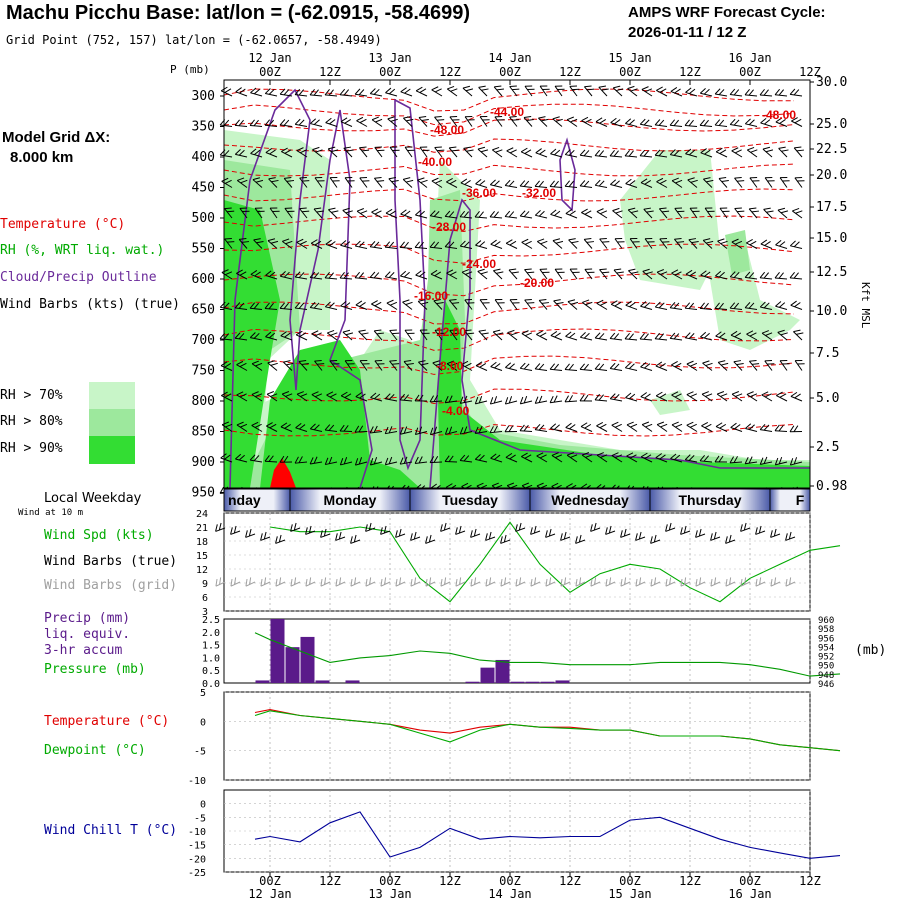 This screenshot has height=904, width=900. I want to click on model-grid-title: Model Grid ΔX:, so click(56, 138).